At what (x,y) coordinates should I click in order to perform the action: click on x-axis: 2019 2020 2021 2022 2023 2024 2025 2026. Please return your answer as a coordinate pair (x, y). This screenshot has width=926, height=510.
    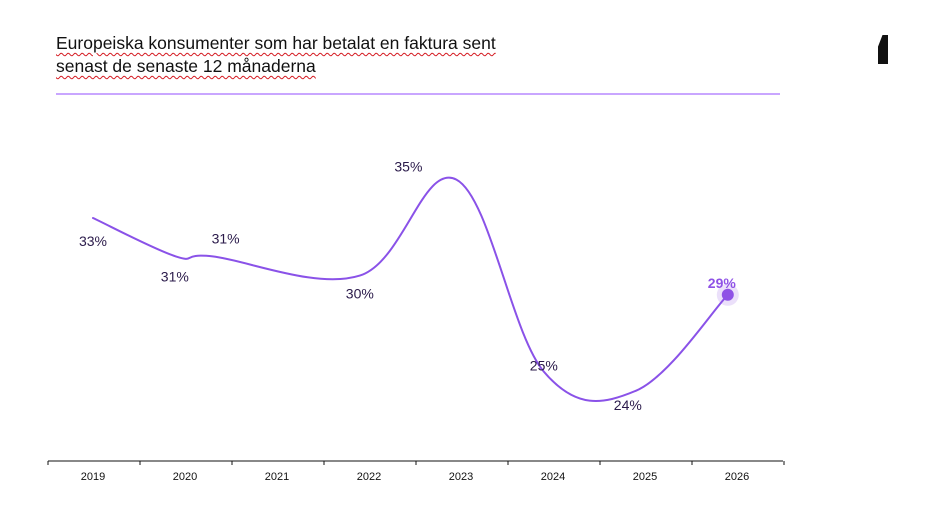
    Looking at the image, I should click on (416, 471).